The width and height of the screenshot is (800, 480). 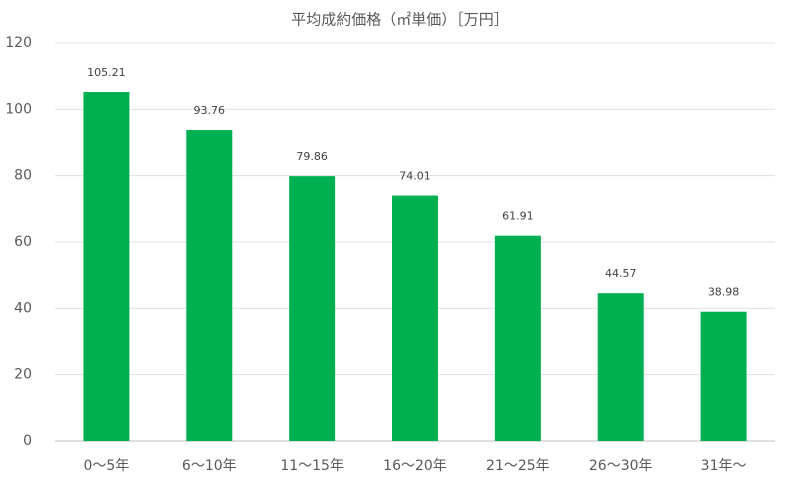 What do you see at coordinates (23, 242) in the screenshot?
I see `y-tick-label: 60` at bounding box center [23, 242].